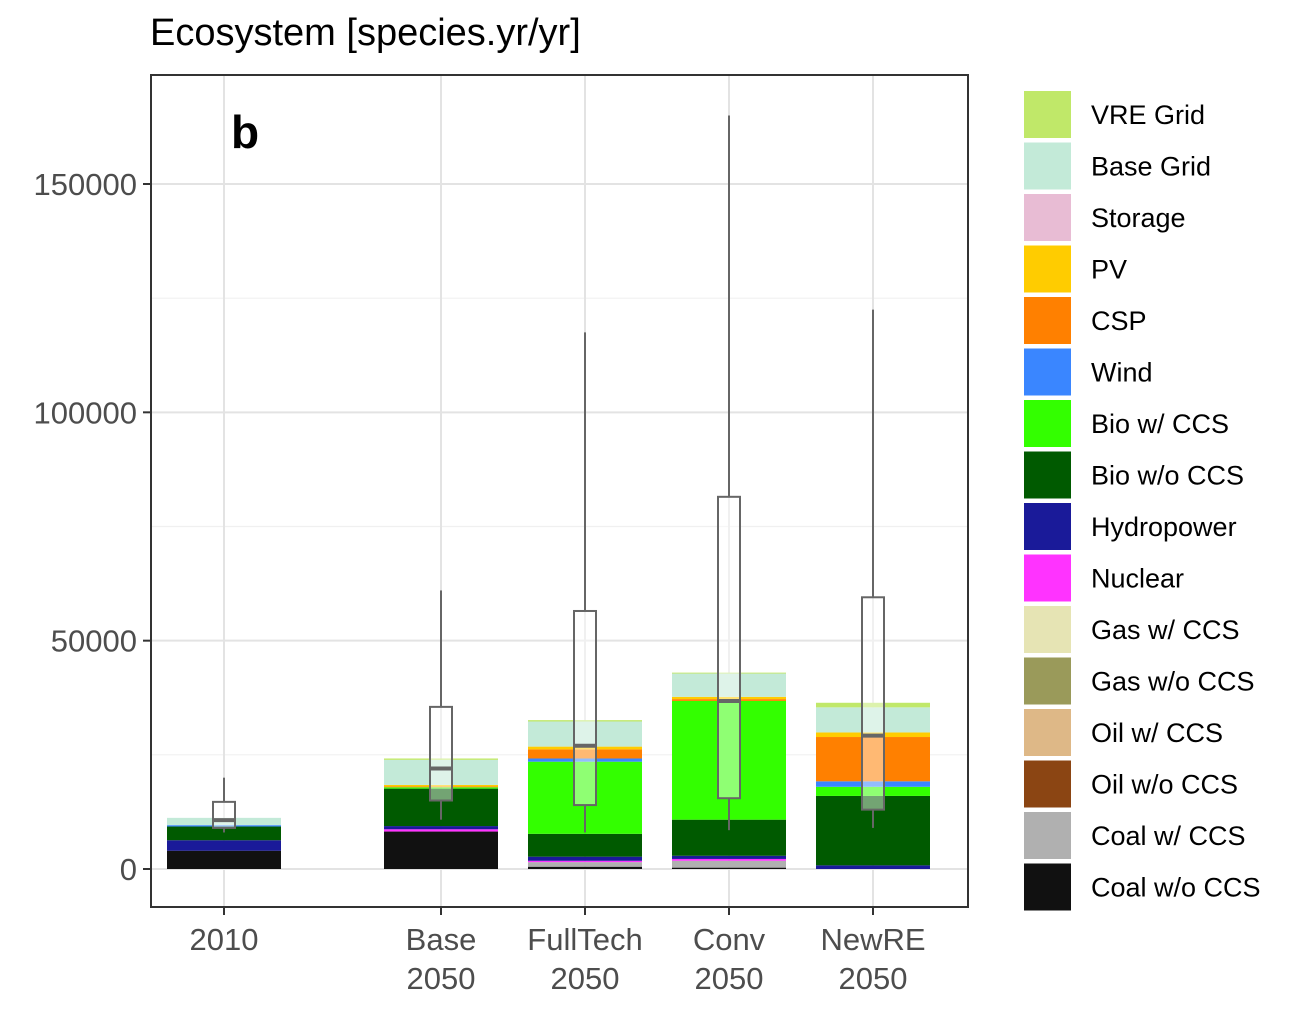  Describe the element at coordinates (584, 939) in the screenshot. I see `x-tick-label: FullTech` at that location.